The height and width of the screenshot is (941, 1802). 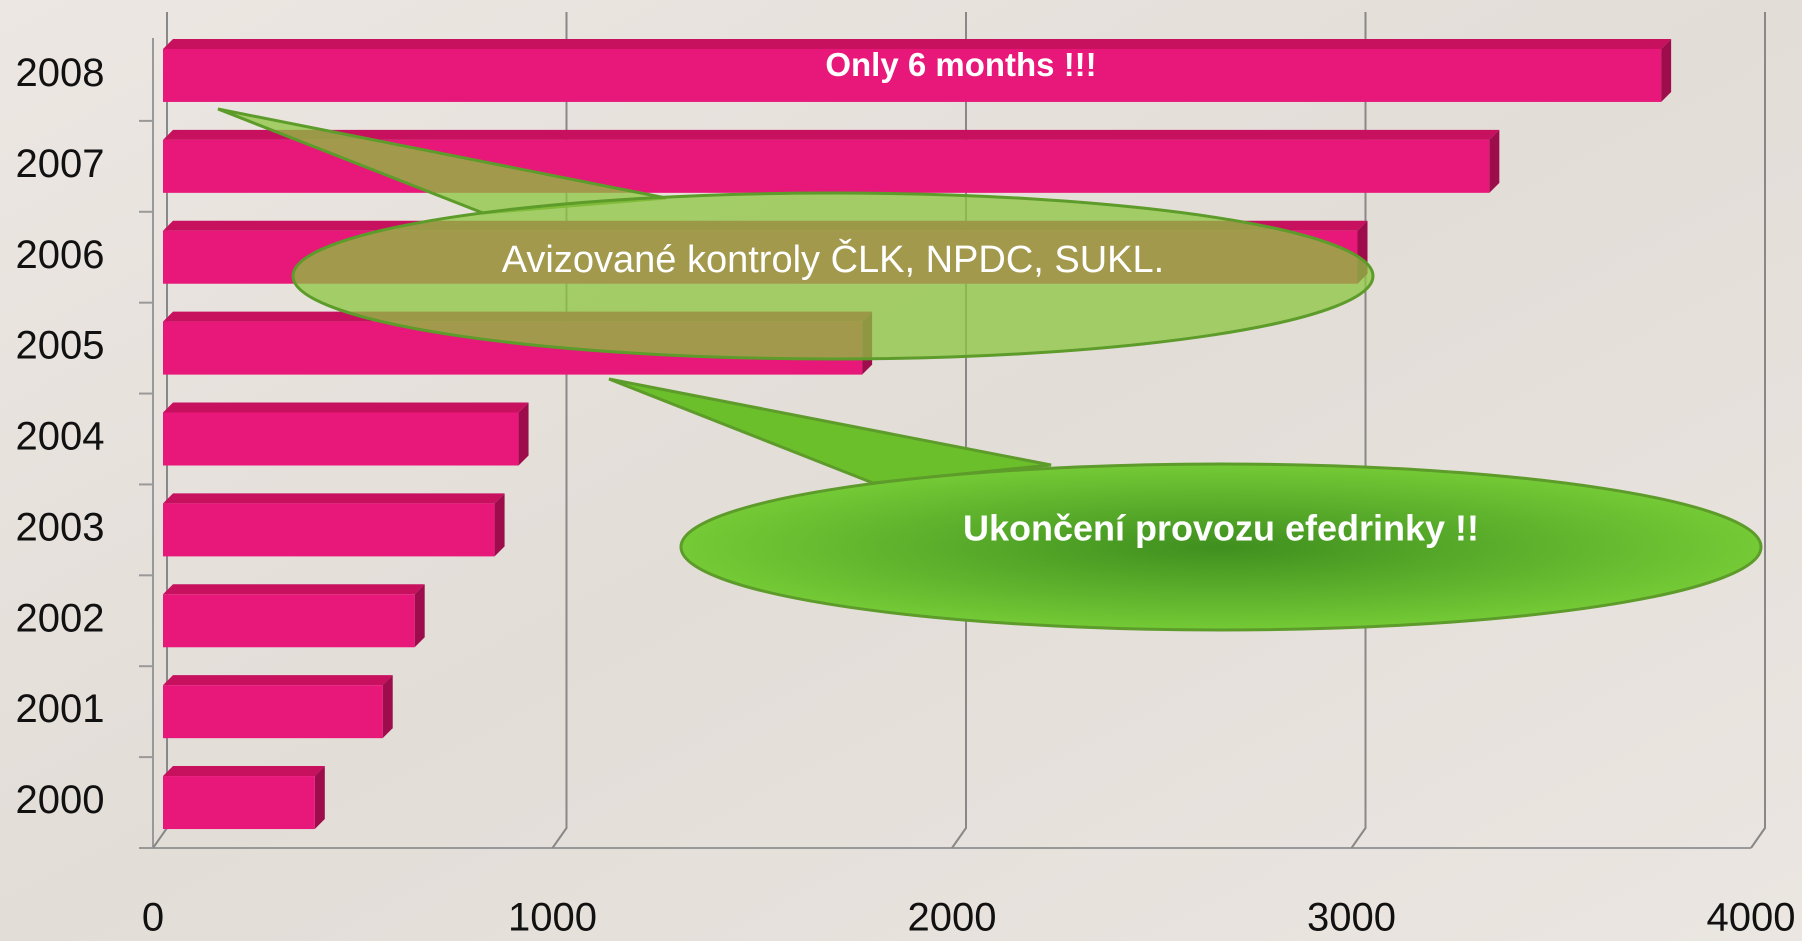 What do you see at coordinates (1758, 430) in the screenshot?
I see `grid-line` at bounding box center [1758, 430].